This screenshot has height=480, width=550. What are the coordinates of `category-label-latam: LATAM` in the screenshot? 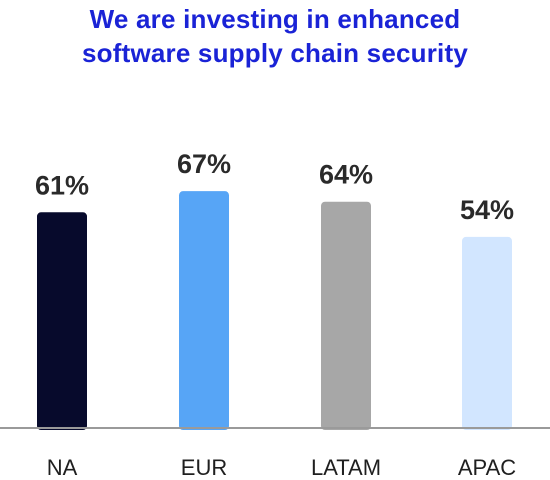 It's located at (346, 467).